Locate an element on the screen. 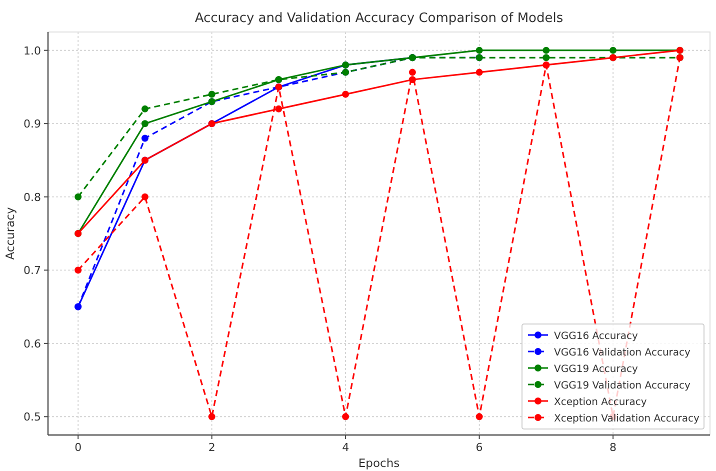 Image resolution: width=716 pixels, height=471 pixels. x-tick-label: 6 is located at coordinates (479, 447).